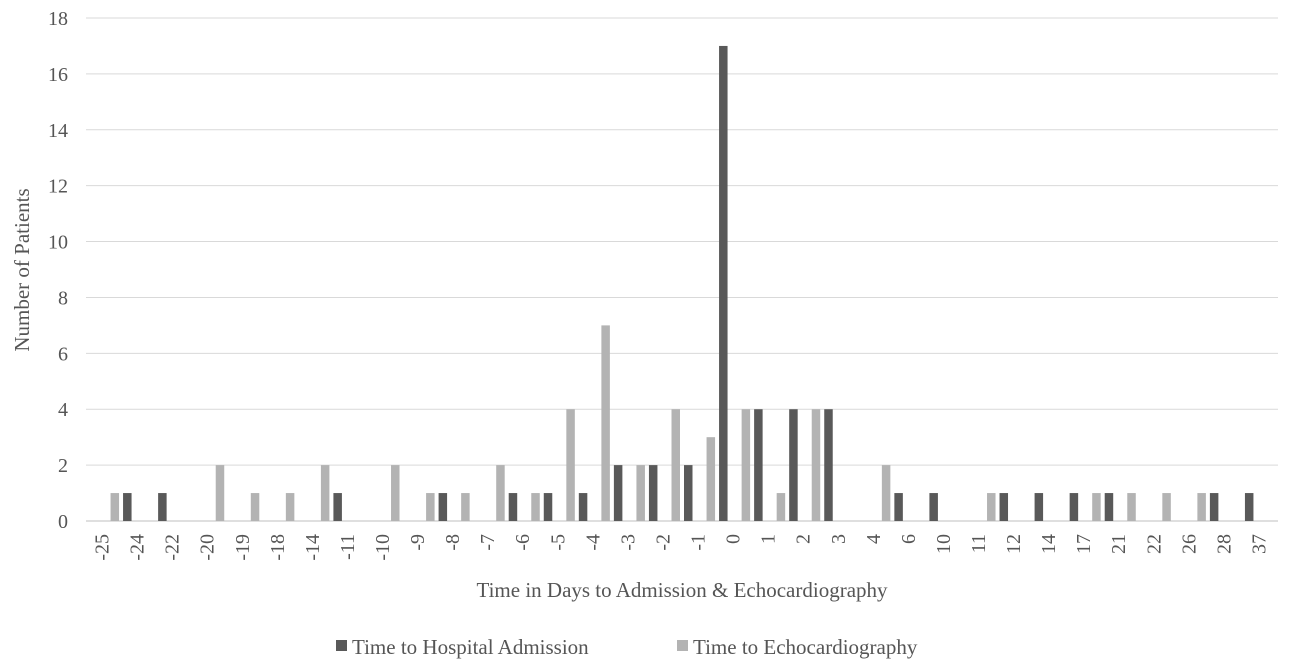 The height and width of the screenshot is (659, 1299). What do you see at coordinates (220, 493) in the screenshot?
I see `bar-echocardiography--20` at bounding box center [220, 493].